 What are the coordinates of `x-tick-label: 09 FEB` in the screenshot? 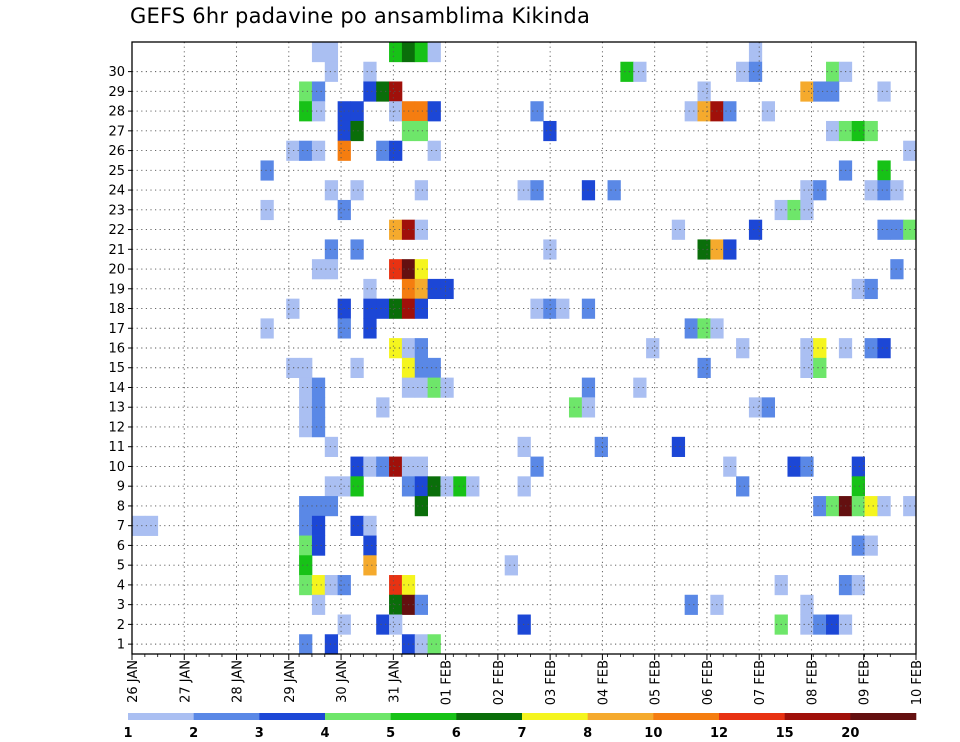 It's located at (865, 682).